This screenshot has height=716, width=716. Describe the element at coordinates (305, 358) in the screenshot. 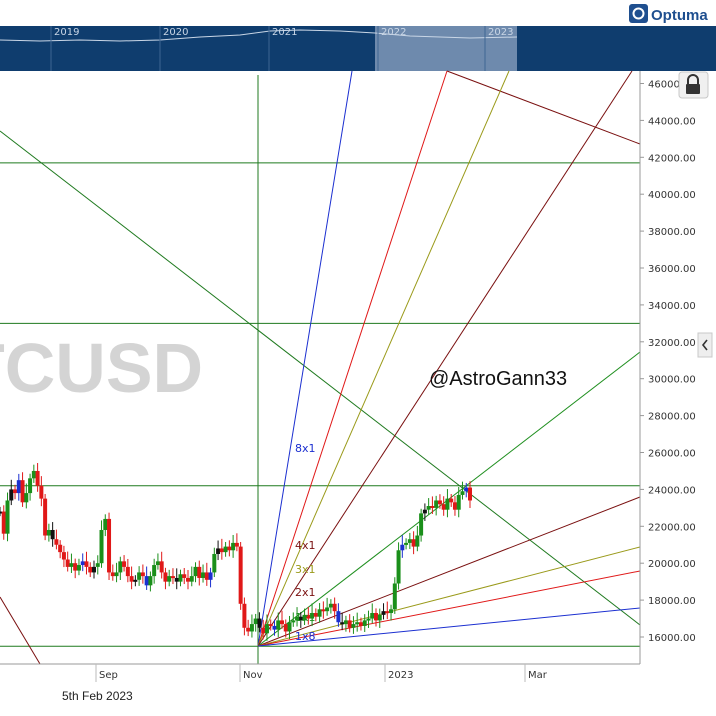

I see `gann-fan-line-8x1` at that location.